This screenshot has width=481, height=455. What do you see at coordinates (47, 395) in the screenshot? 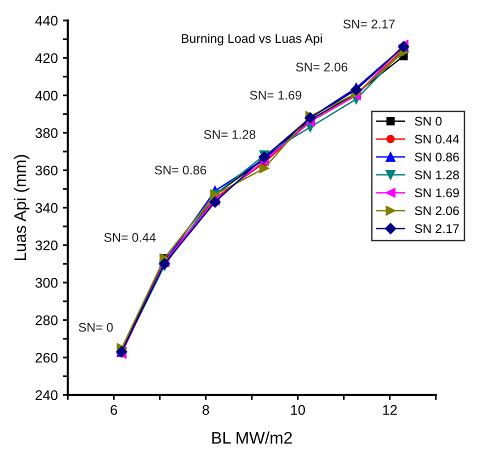
I see `y-tick-label: 240` at bounding box center [47, 395].